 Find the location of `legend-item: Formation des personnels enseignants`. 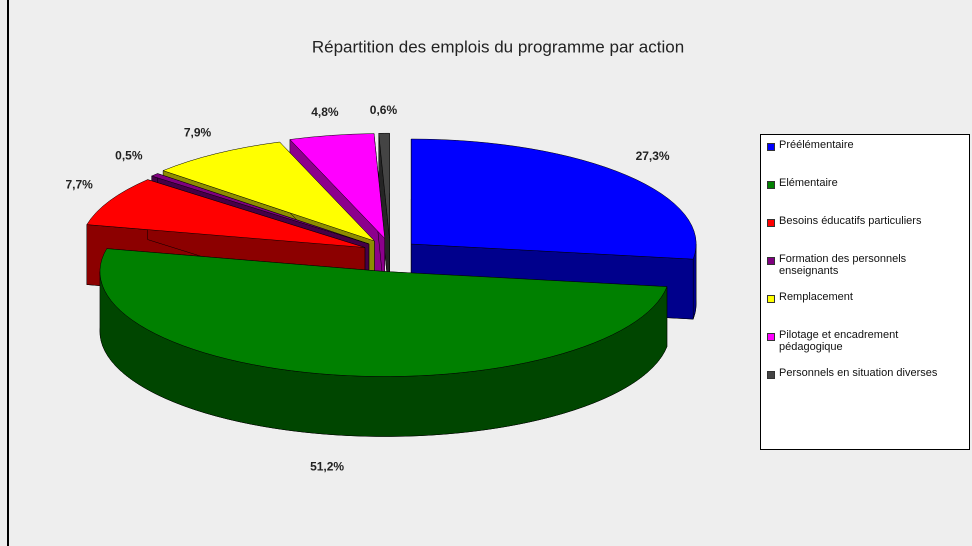

legend-item: Formation des personnels enseignants is located at coordinates (865, 272).